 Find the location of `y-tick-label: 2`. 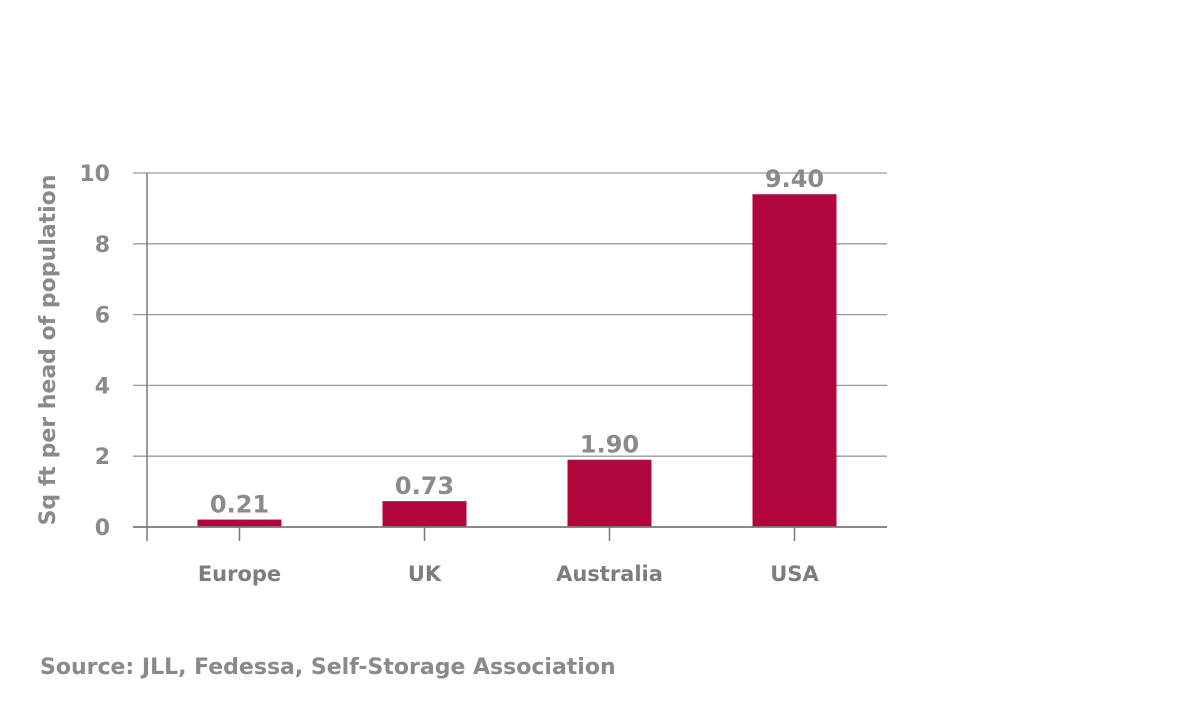

y-tick-label: 2 is located at coordinates (102, 457).